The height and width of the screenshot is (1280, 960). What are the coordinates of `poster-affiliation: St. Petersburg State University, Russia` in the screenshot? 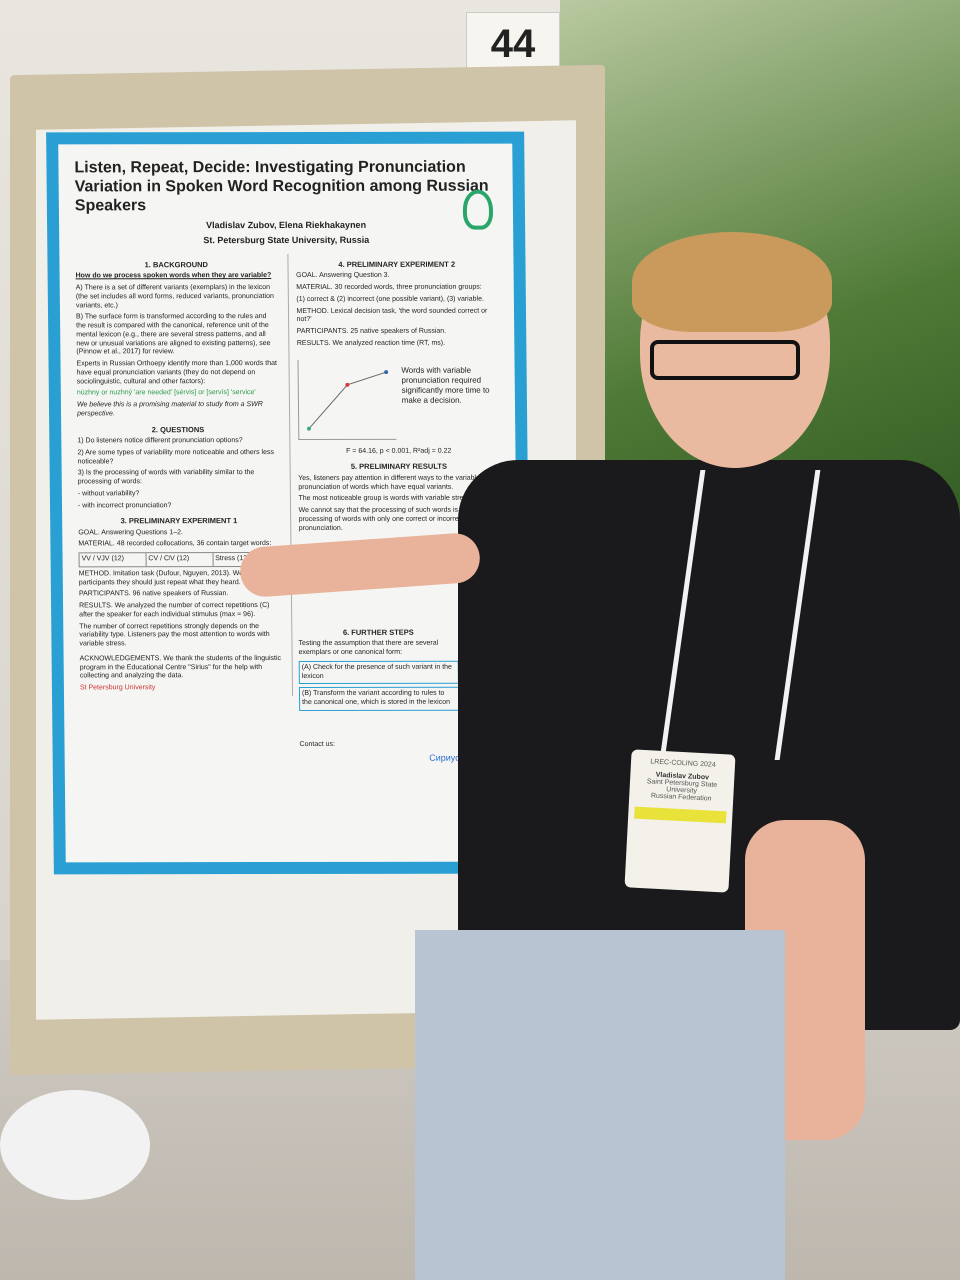 It's located at (286, 239).